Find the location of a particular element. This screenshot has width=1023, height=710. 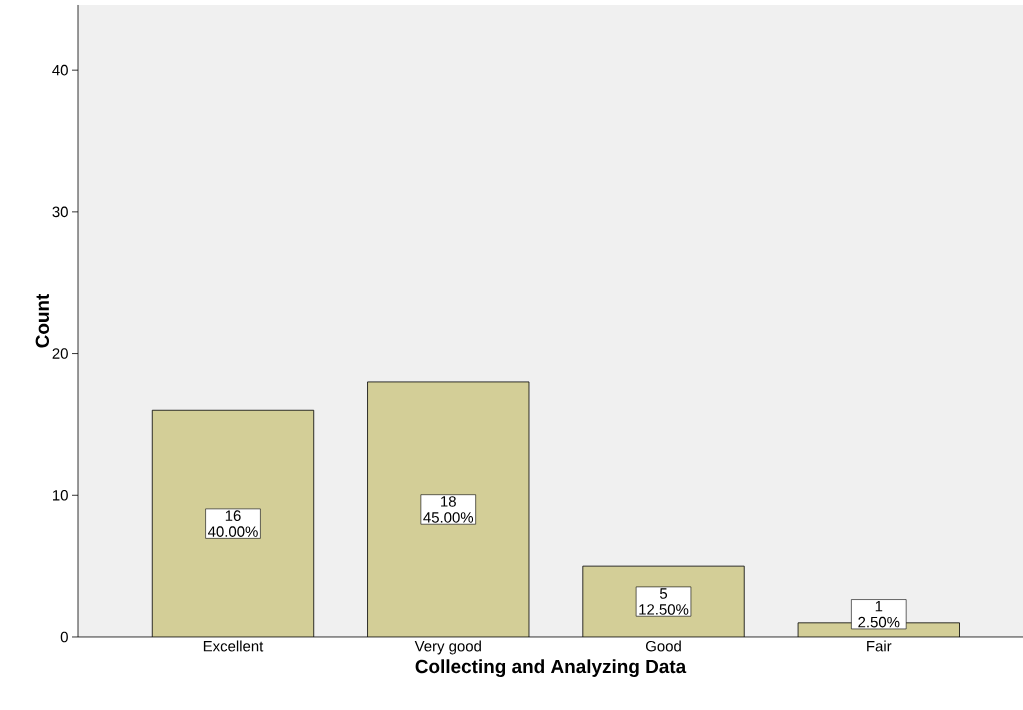

x-tick-label: Fair is located at coordinates (879, 646).